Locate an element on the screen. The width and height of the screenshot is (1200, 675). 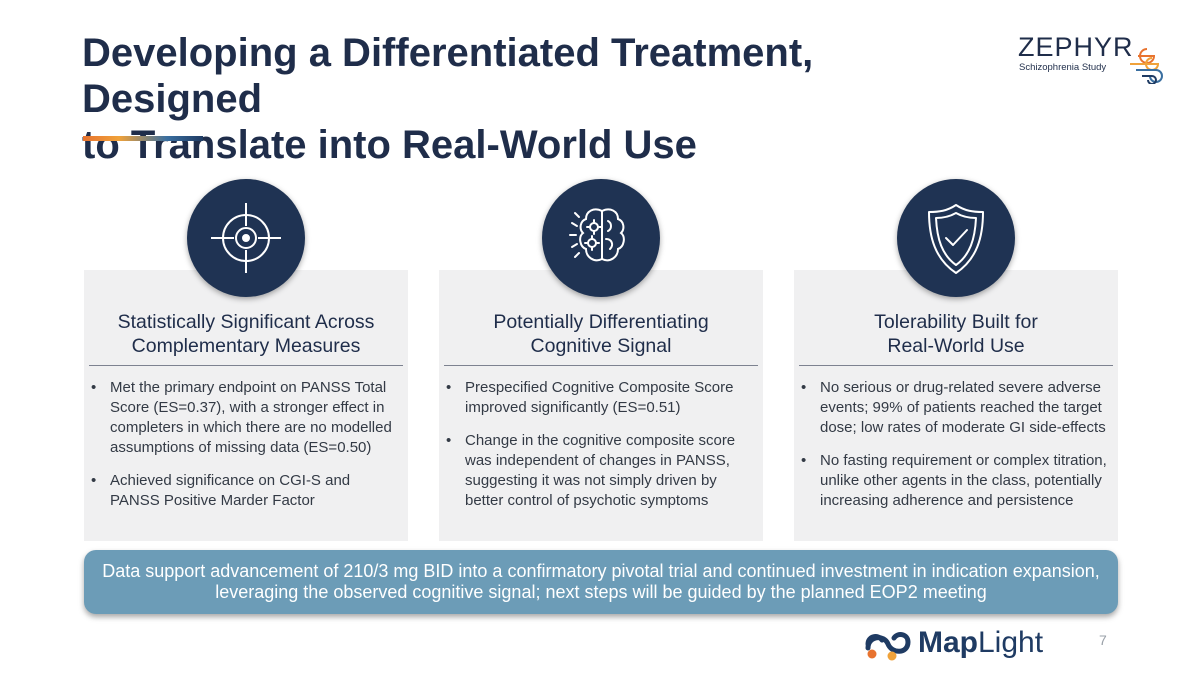
maplight-mark-icon is located at coordinates (888, 646).